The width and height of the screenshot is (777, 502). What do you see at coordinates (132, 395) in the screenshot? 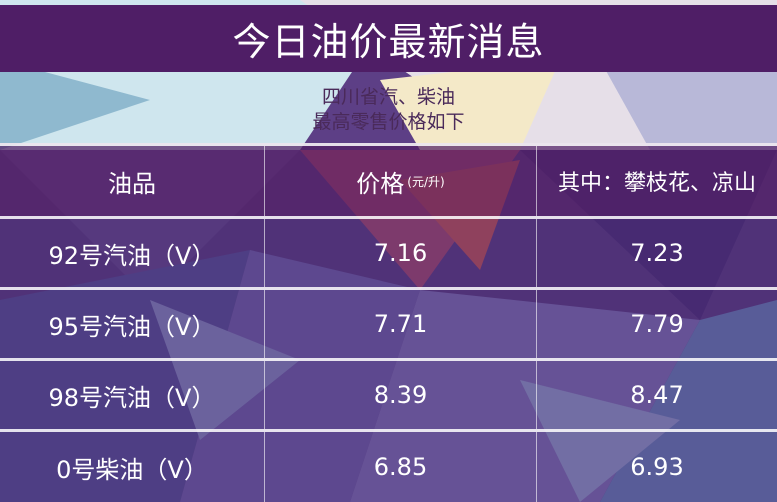
I see `cell-product: 98号汽油（Ⅴ）` at bounding box center [132, 395].